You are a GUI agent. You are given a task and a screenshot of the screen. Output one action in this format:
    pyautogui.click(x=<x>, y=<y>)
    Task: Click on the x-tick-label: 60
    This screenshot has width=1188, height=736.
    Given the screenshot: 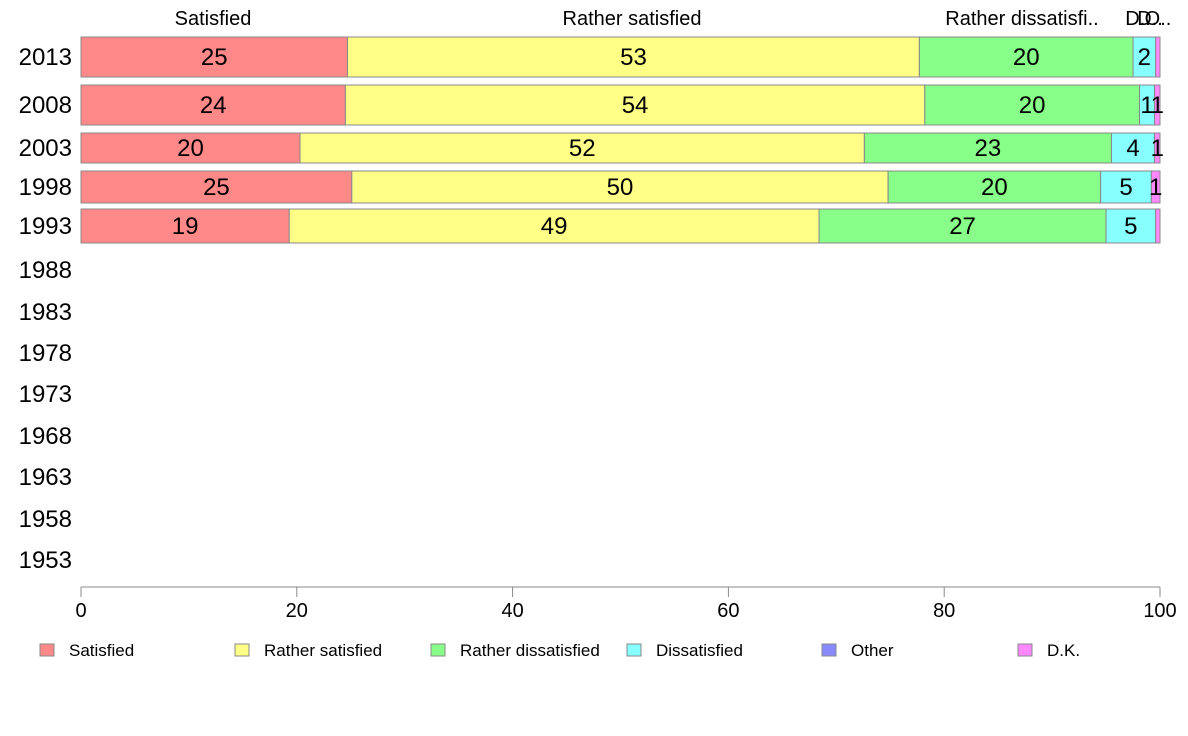 What is the action you would take?
    pyautogui.click(x=728, y=611)
    